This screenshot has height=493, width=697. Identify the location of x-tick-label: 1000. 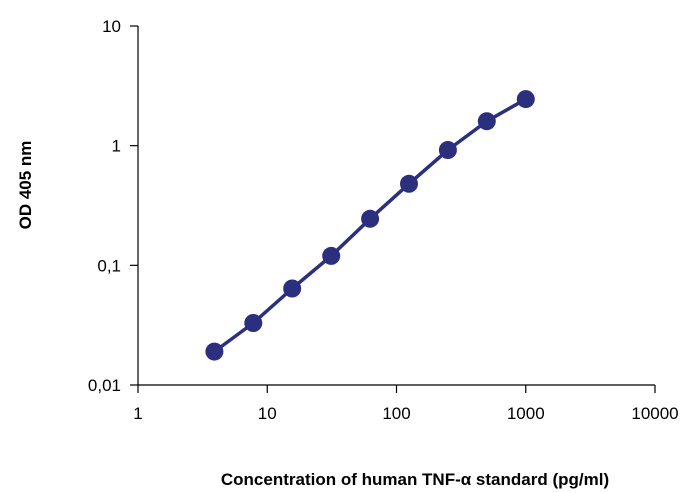
(526, 413).